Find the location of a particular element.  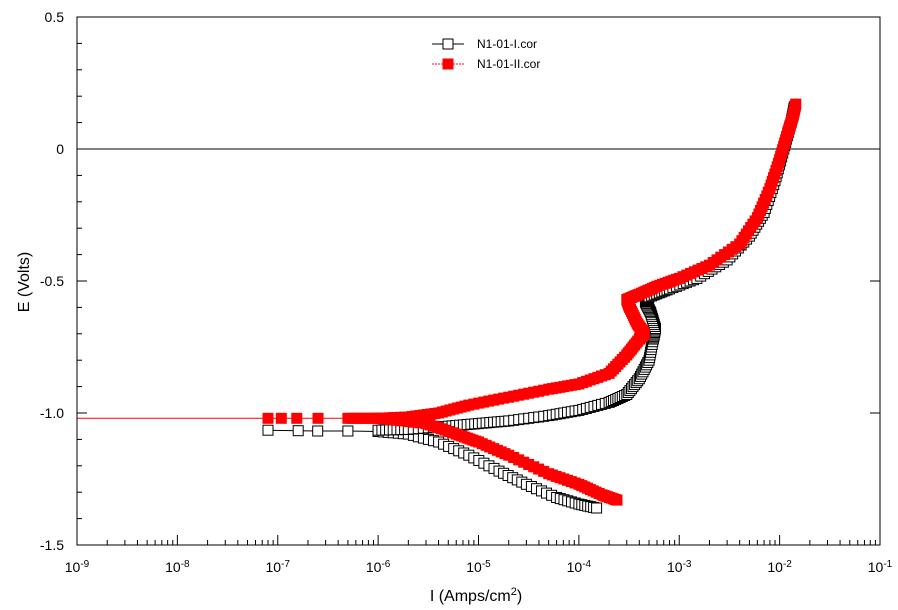

x-tick-label-exponent: -4 is located at coordinates (586, 564).